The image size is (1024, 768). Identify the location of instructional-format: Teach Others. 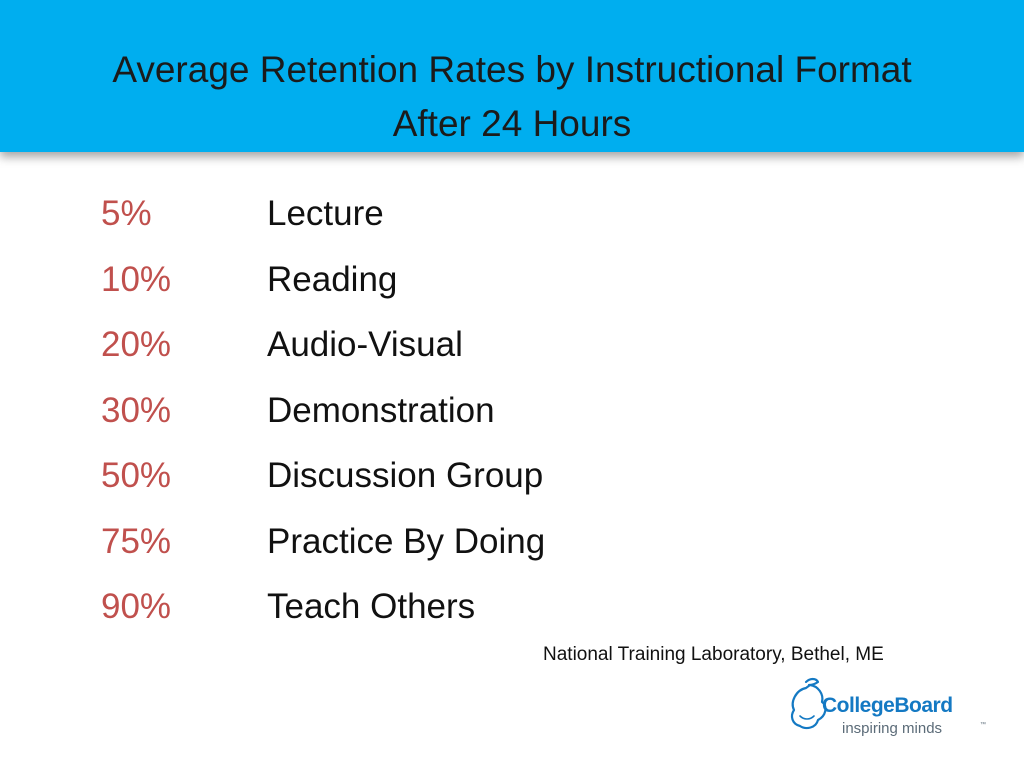
(371, 606).